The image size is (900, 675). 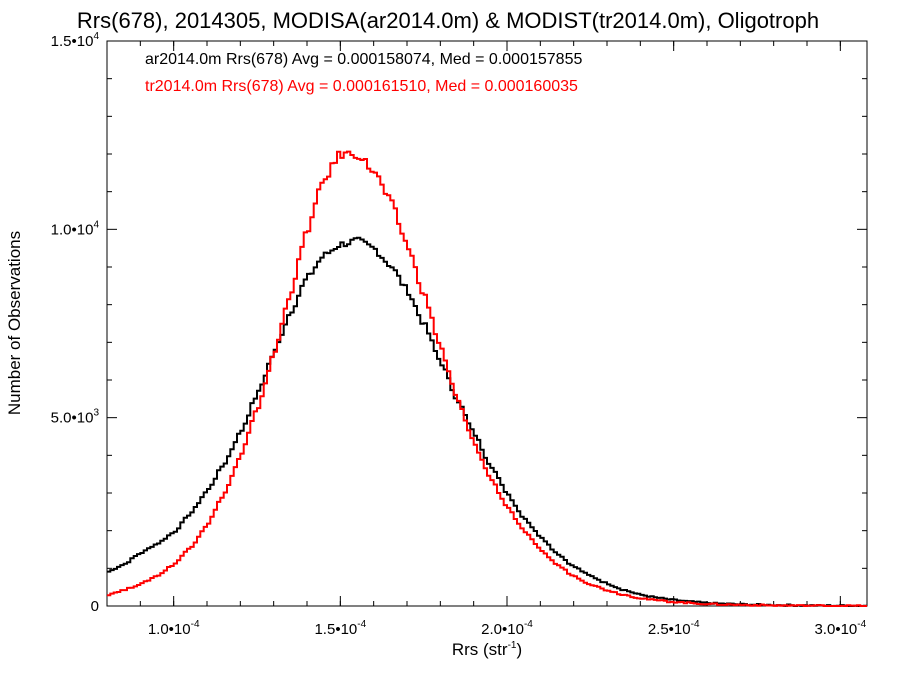 What do you see at coordinates (75, 228) in the screenshot?
I see `y-tick-label: 1.0•104` at bounding box center [75, 228].